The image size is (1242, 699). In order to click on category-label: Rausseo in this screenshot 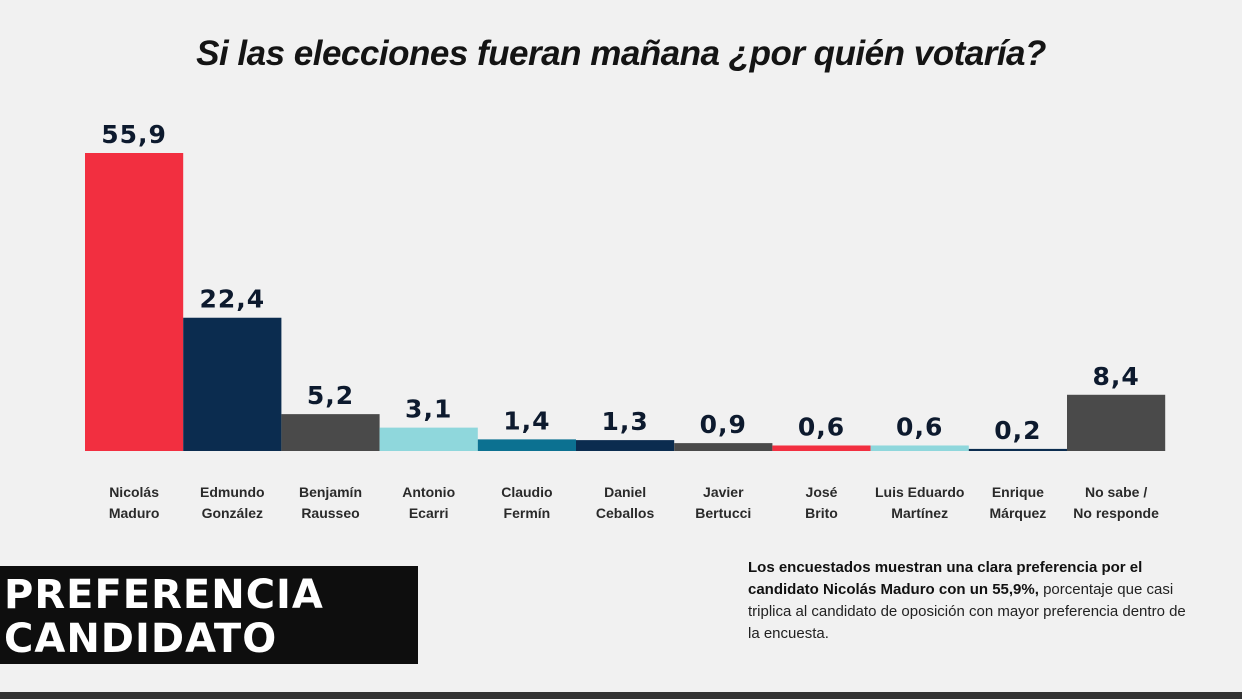, I will do `click(330, 513)`.